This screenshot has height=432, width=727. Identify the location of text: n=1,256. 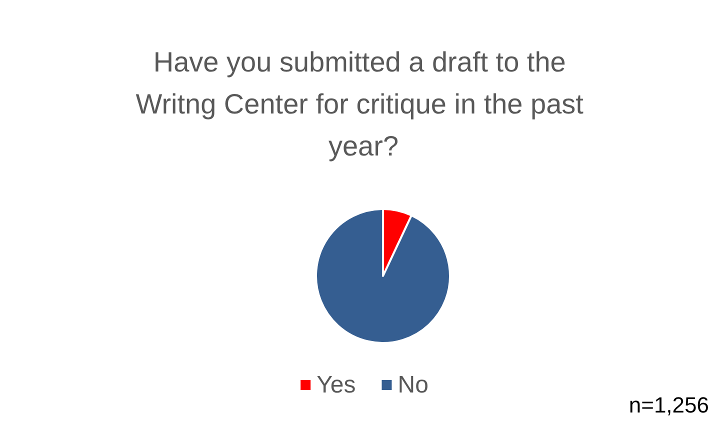
(669, 405).